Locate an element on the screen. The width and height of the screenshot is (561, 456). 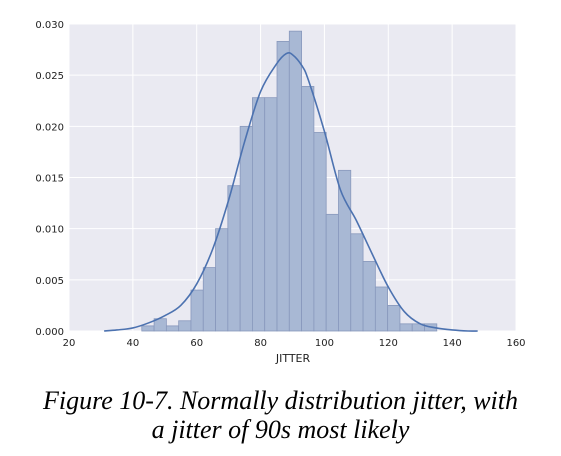
x-axis-label: JITTER is located at coordinates (293, 358).